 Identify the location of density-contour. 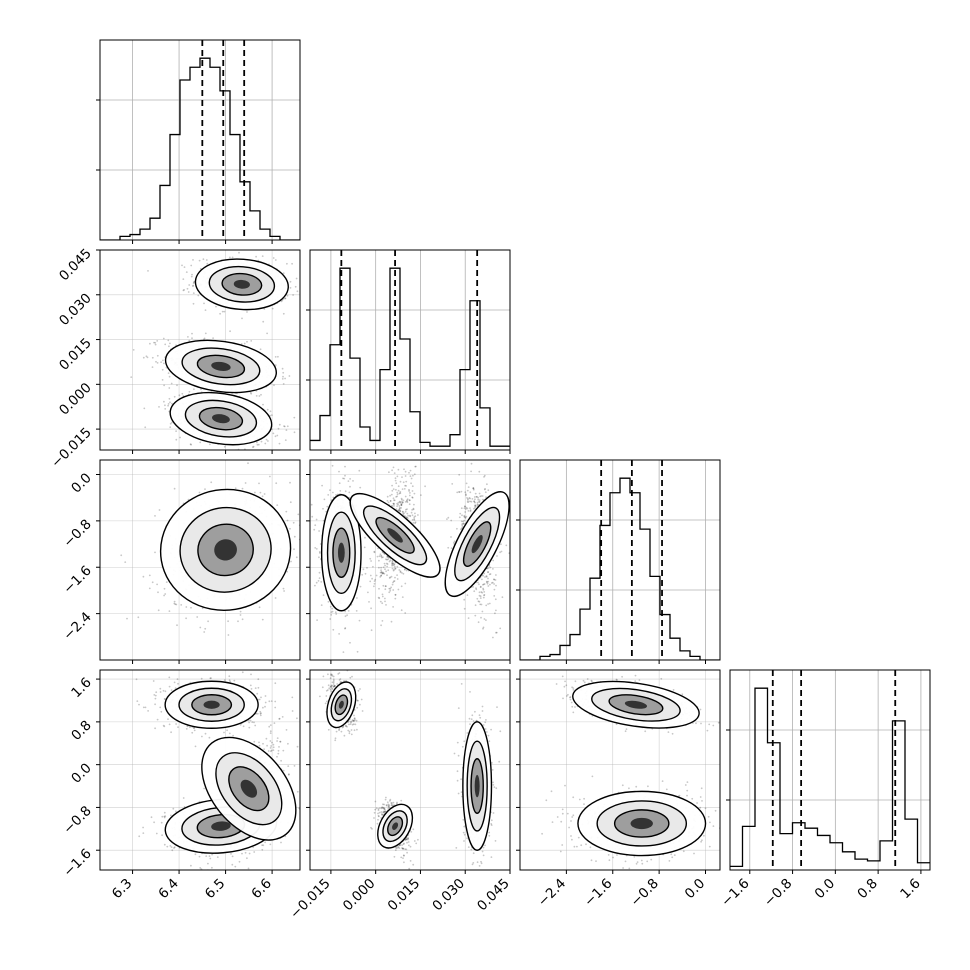
(341, 552).